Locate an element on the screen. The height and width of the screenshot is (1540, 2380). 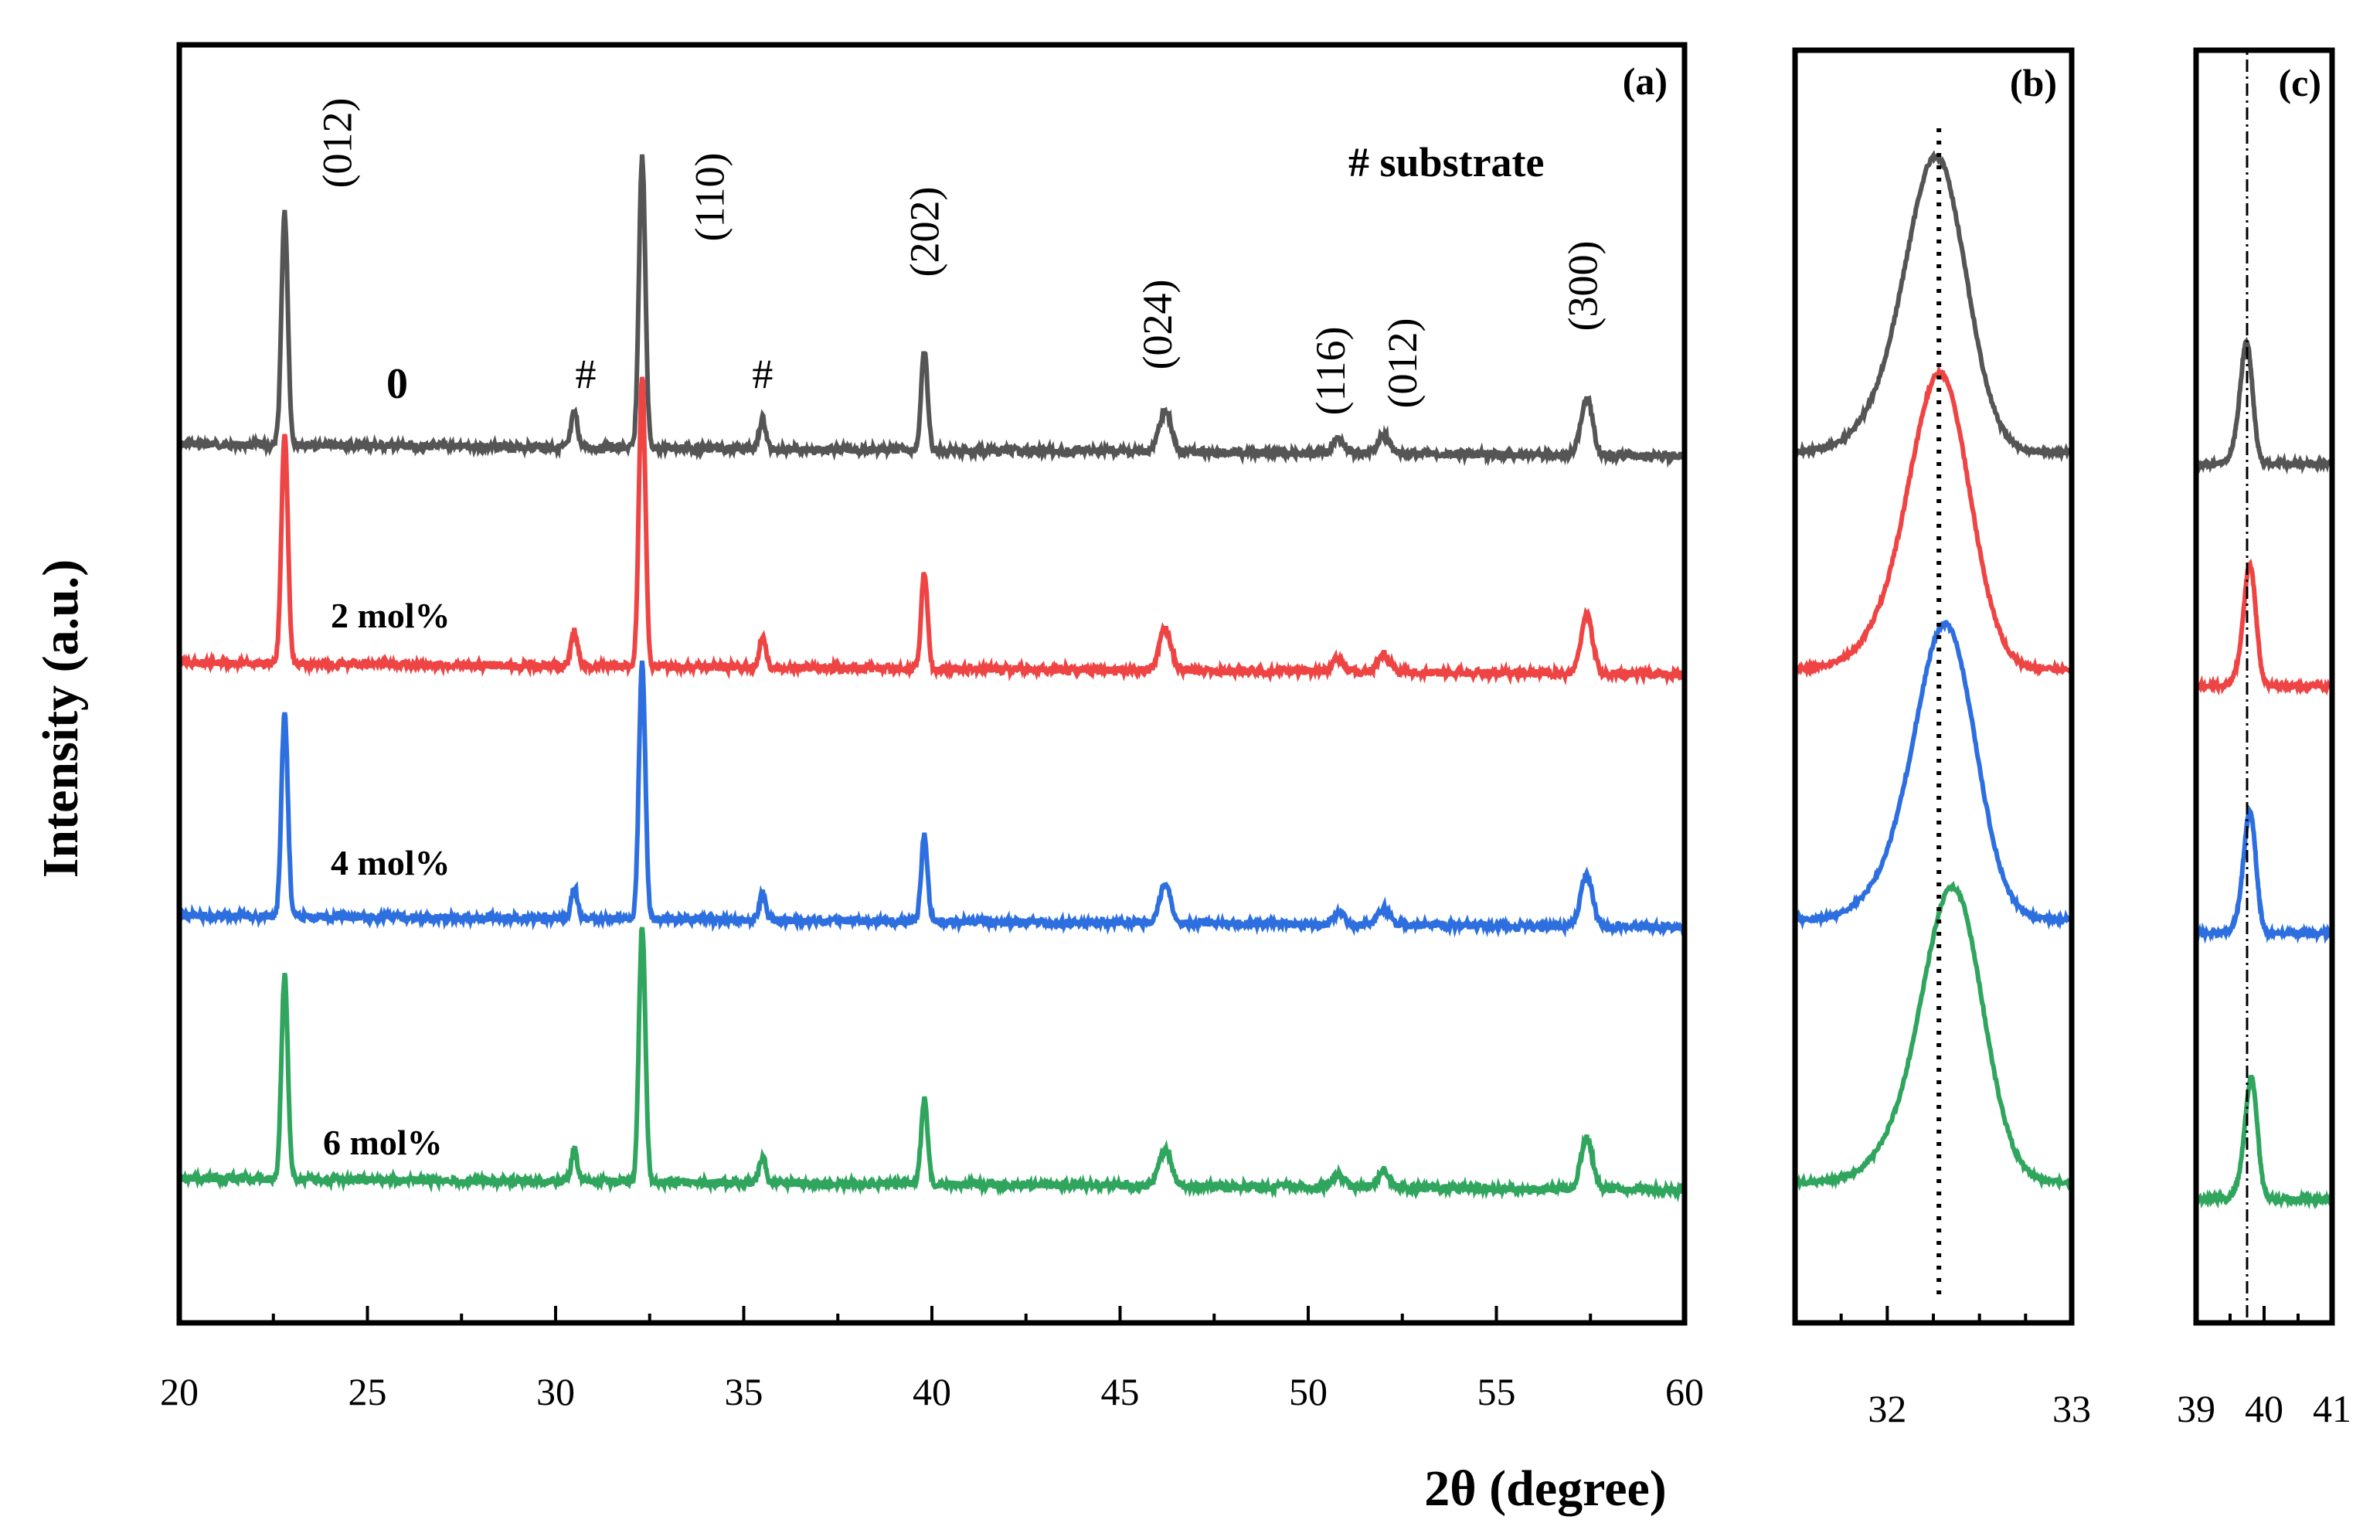
series-label: 0 is located at coordinates (397, 384).